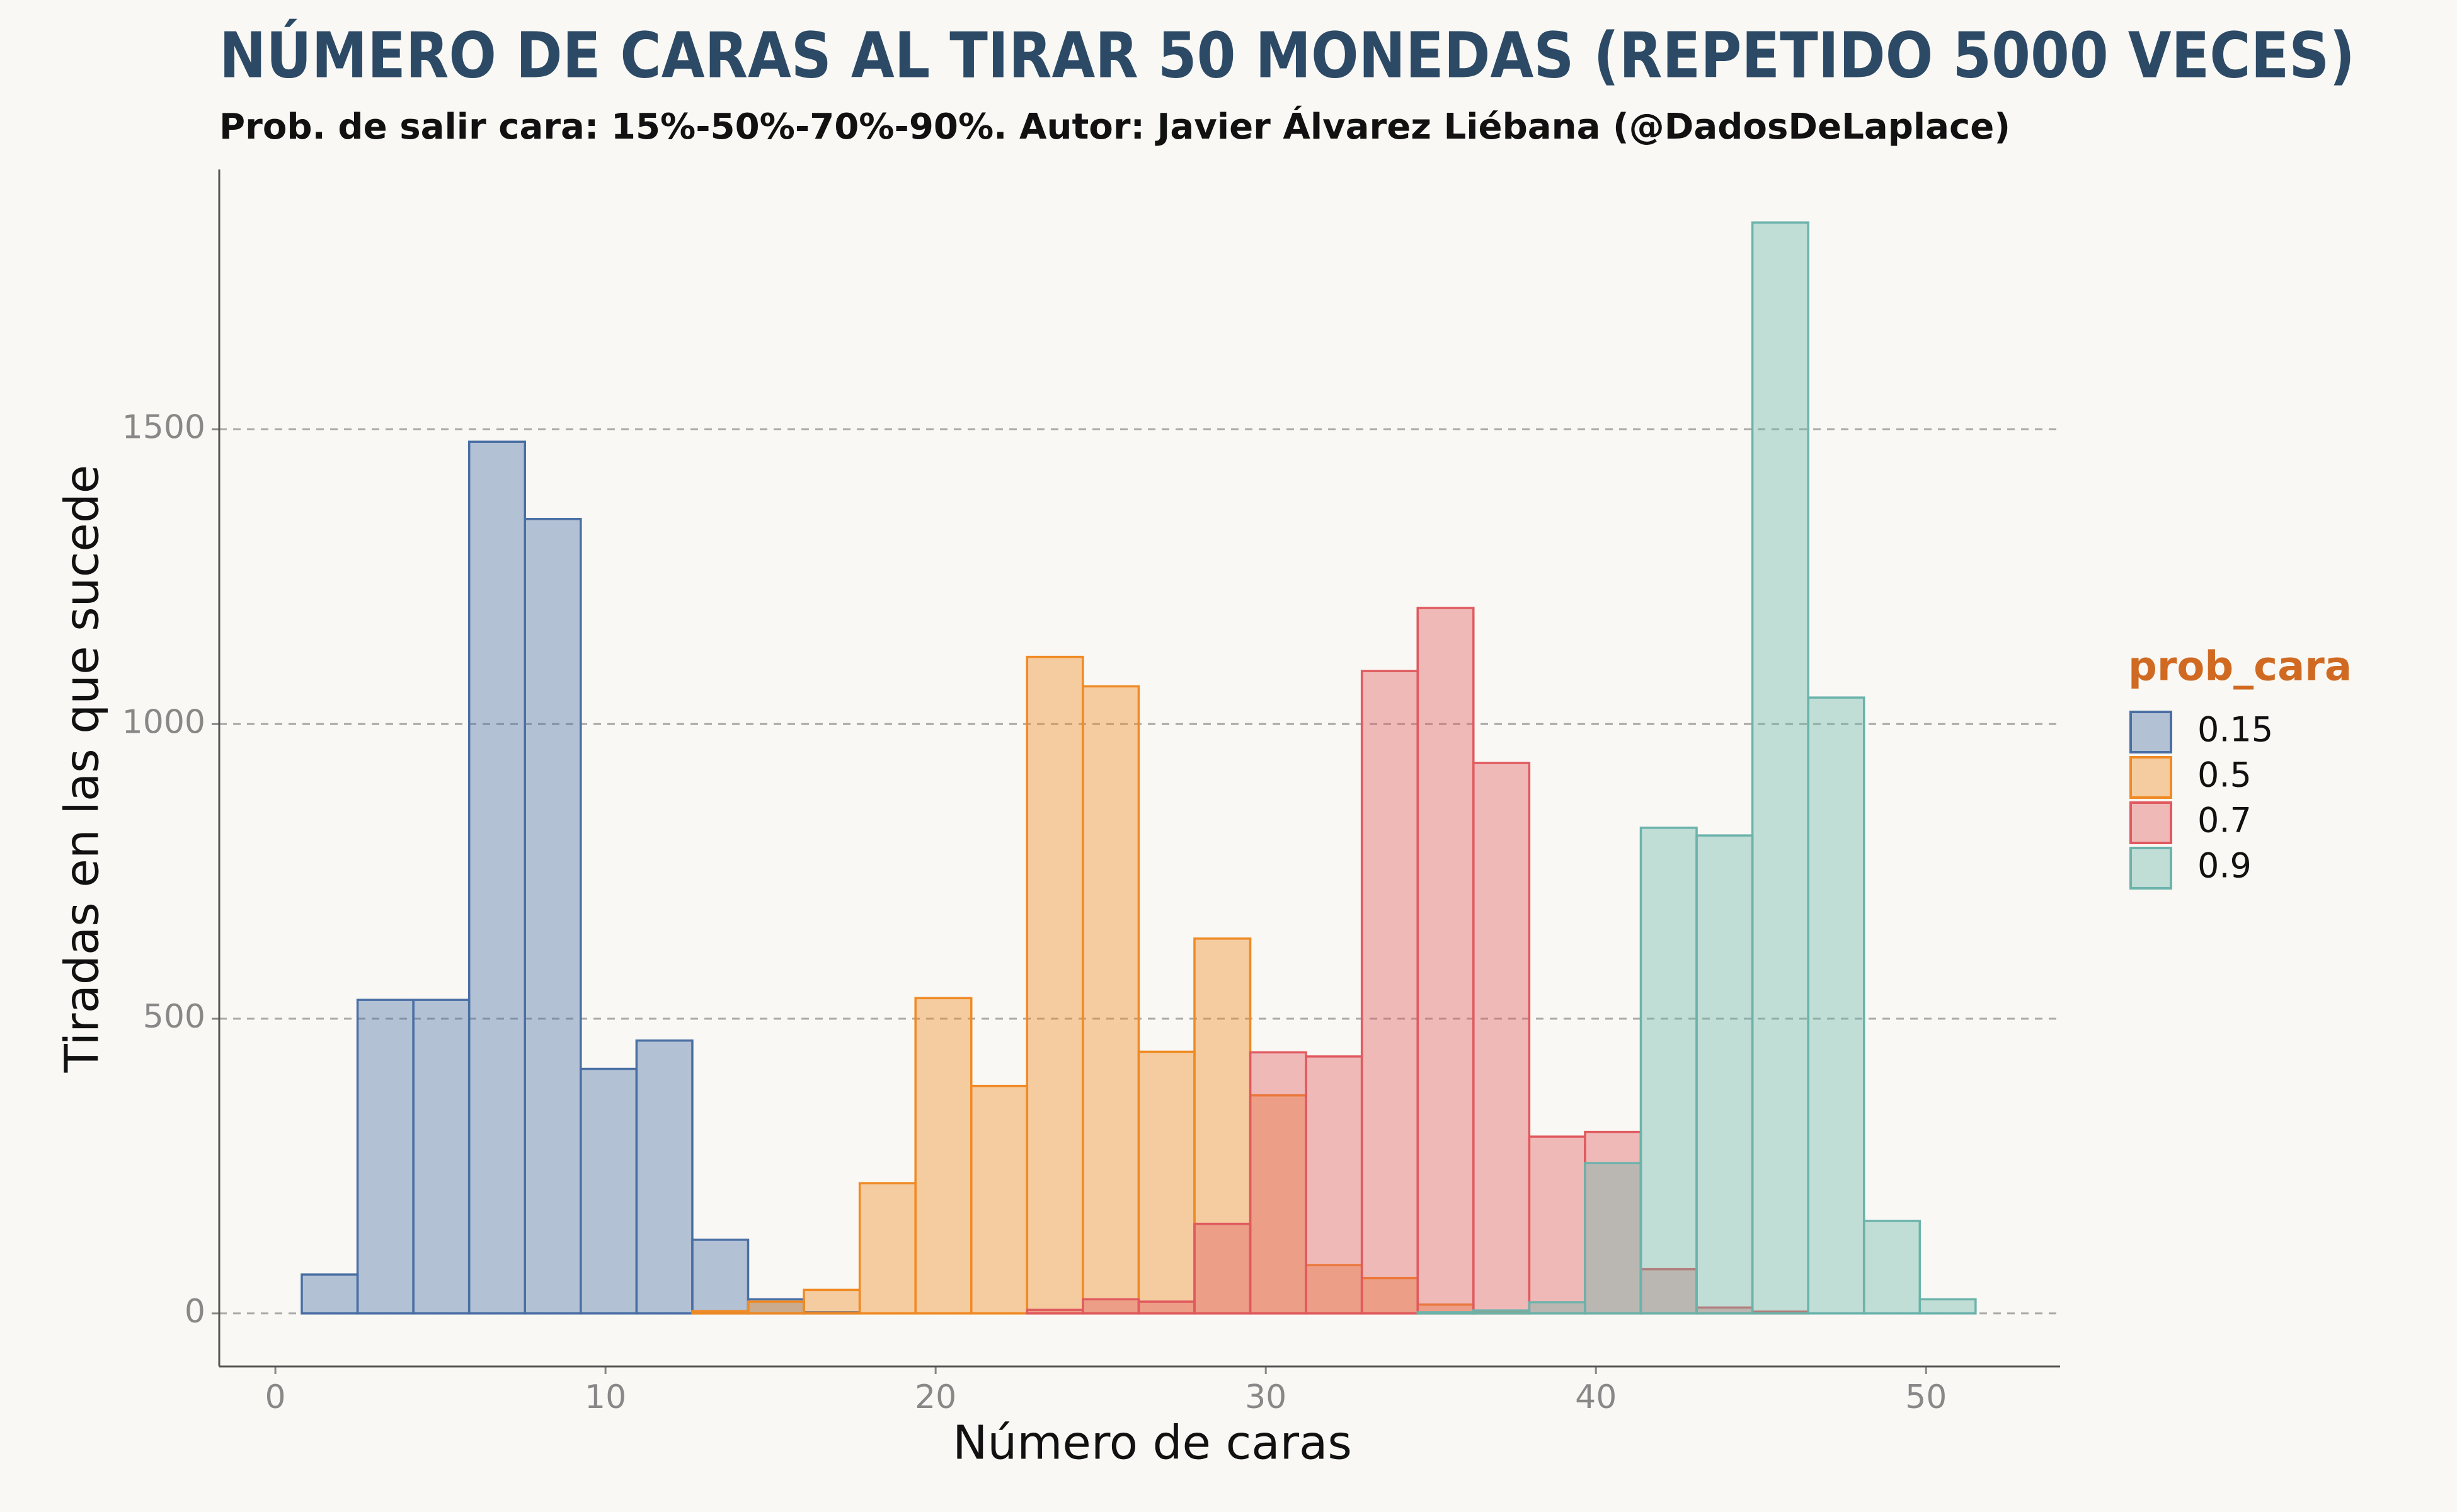 This screenshot has width=2457, height=1512. What do you see at coordinates (82, 769) in the screenshot?
I see `y-axis-label: Tiradas en las que sucede` at bounding box center [82, 769].